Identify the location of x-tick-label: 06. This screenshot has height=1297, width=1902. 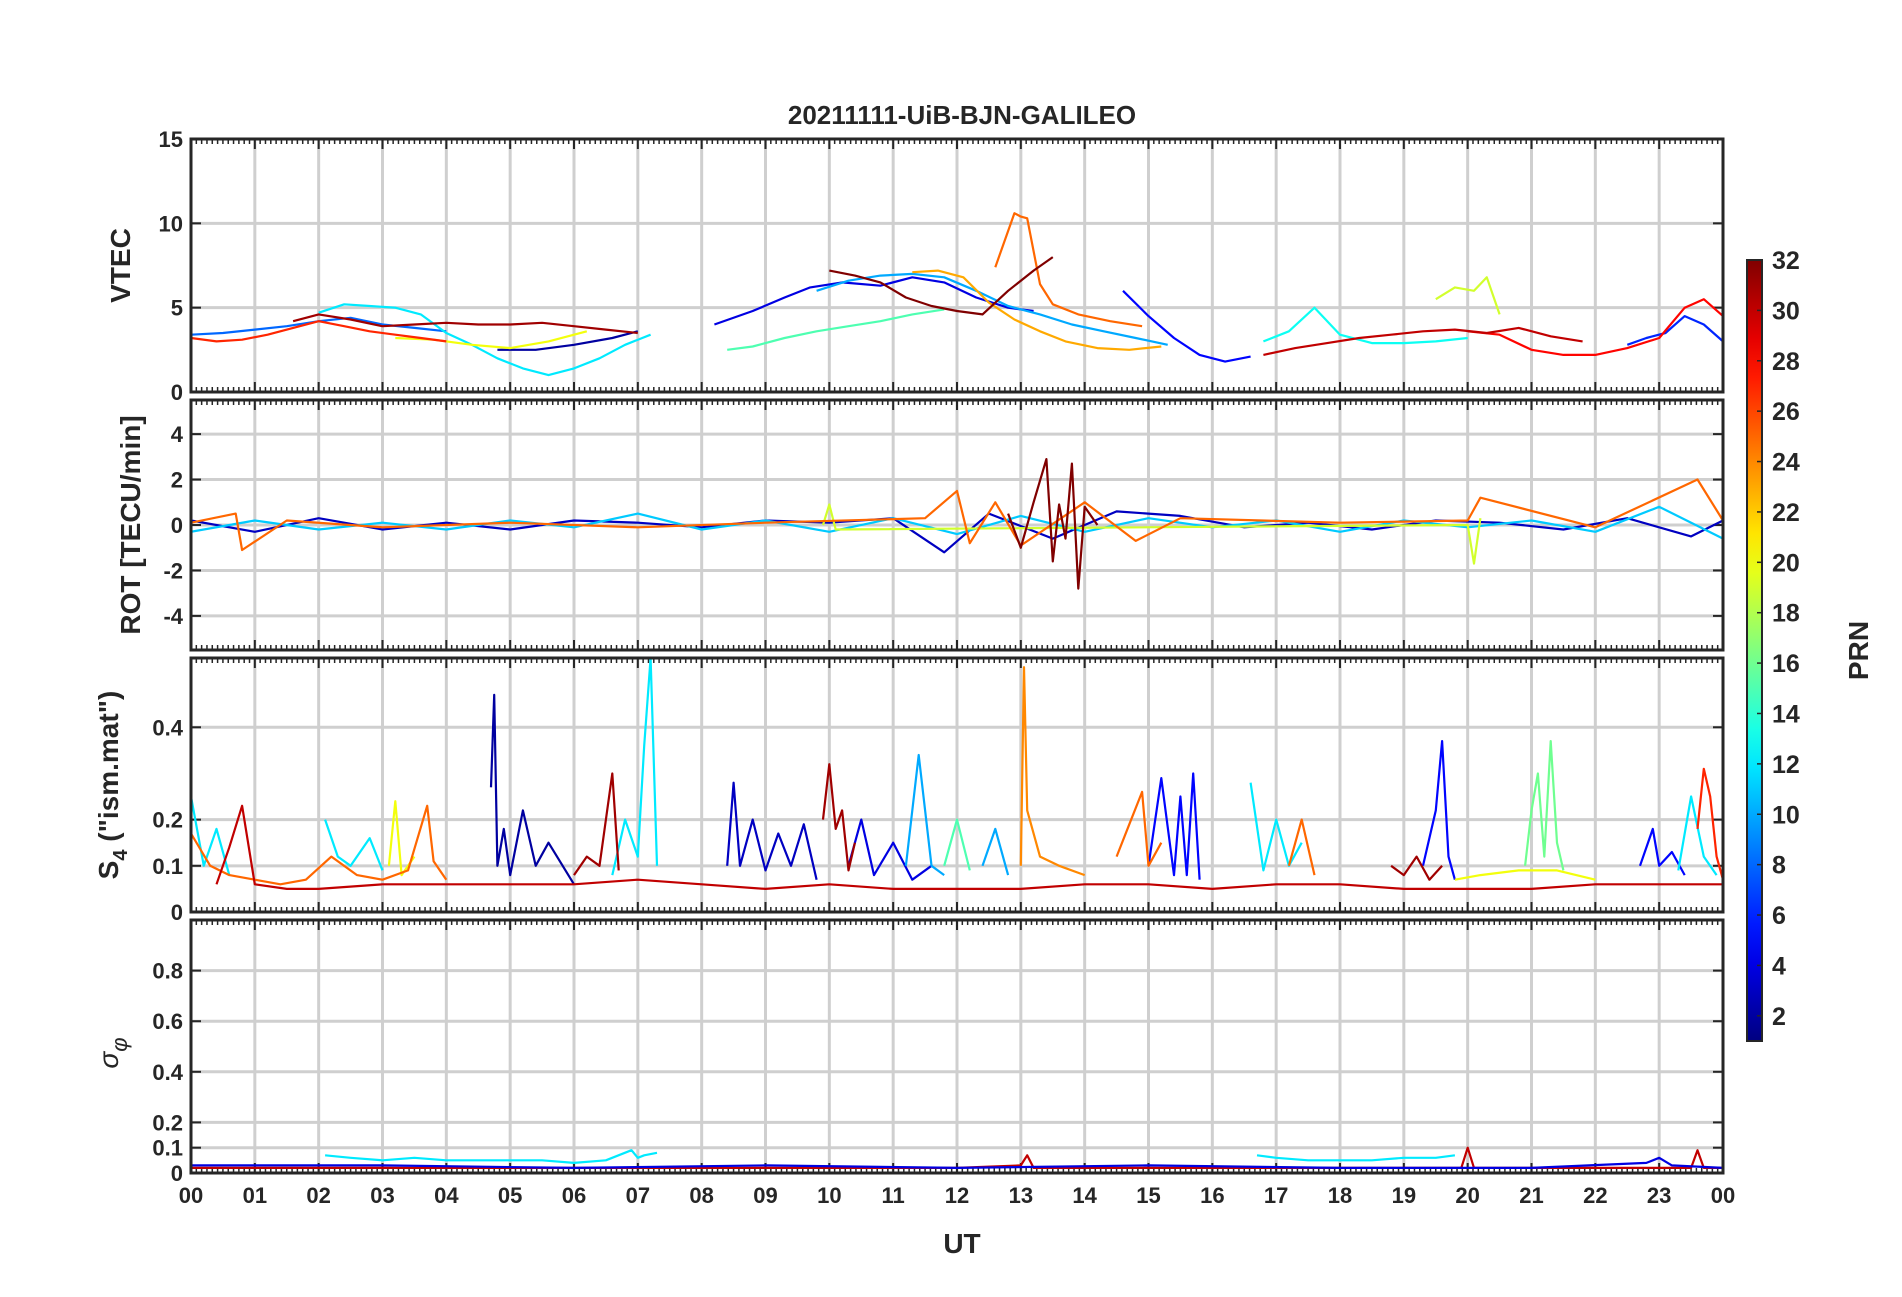
(574, 1195).